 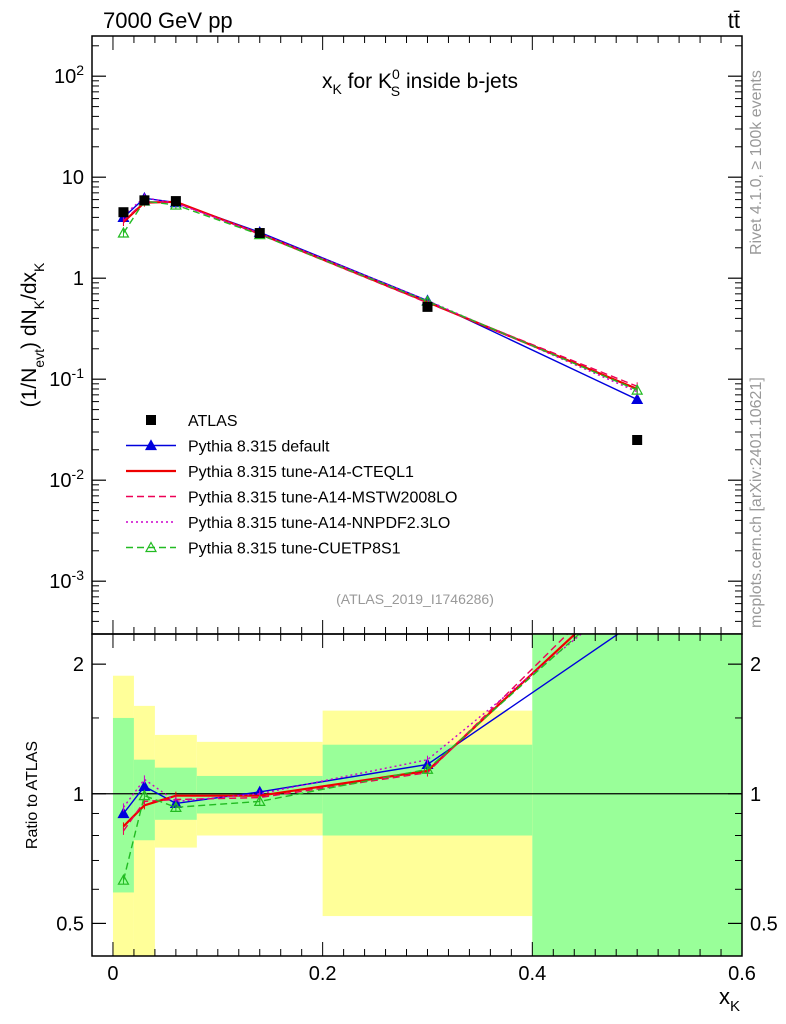 I want to click on main-ytick-label-5: 10², so click(x=69, y=75).